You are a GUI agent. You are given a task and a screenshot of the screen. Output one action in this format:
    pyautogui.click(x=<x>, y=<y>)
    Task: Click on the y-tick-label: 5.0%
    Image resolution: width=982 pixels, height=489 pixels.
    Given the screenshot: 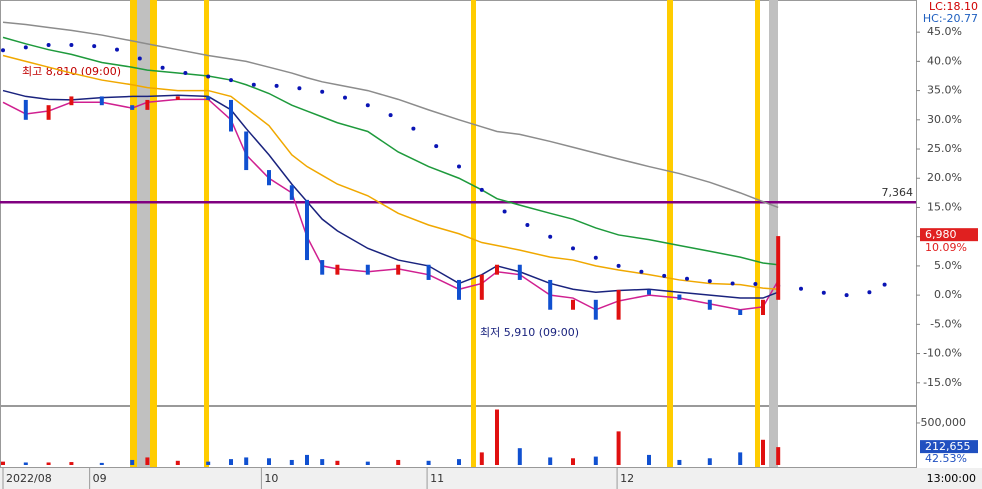 What is the action you would take?
    pyautogui.click(x=948, y=265)
    